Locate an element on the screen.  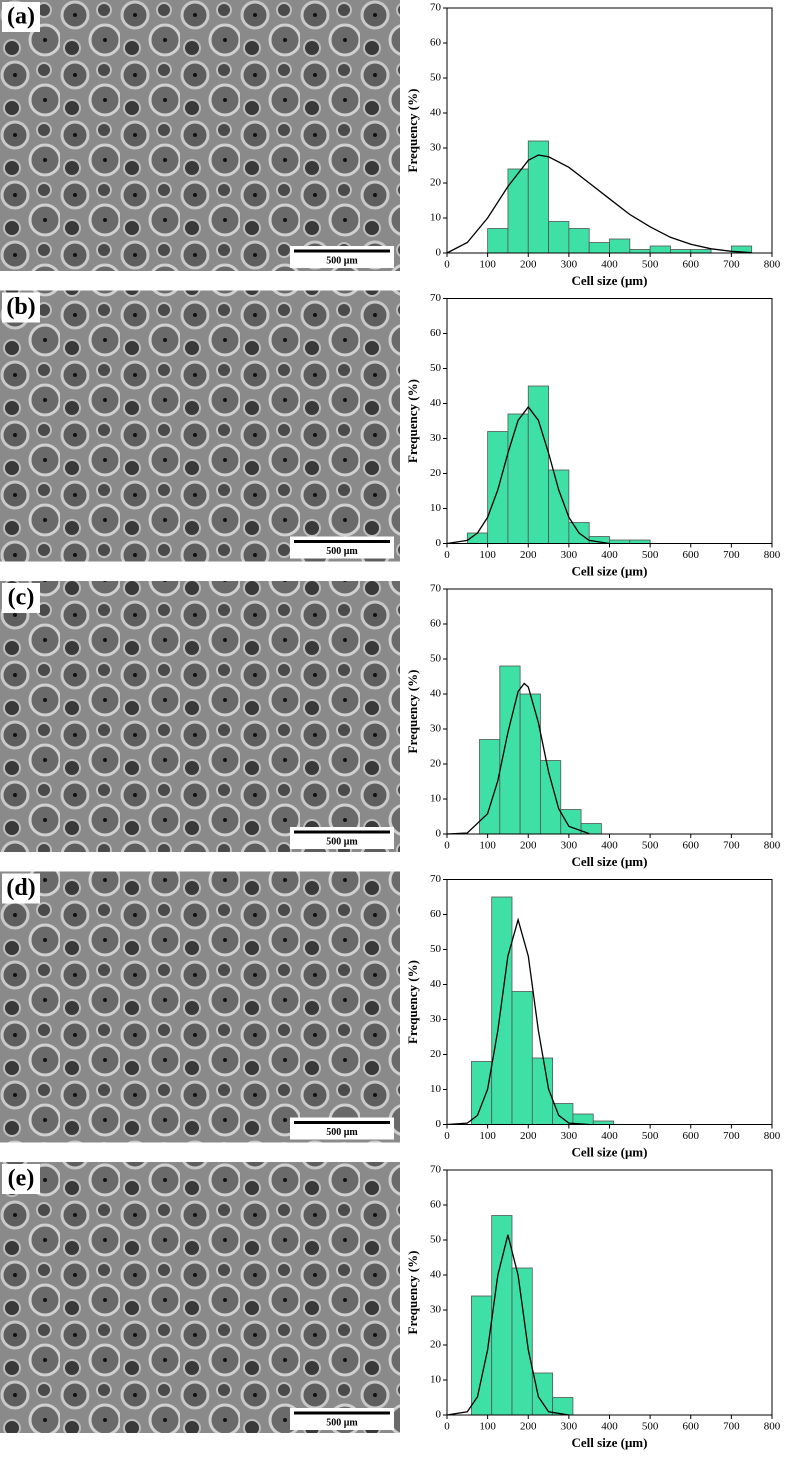
panel-label: (d) is located at coordinates (20, 888).